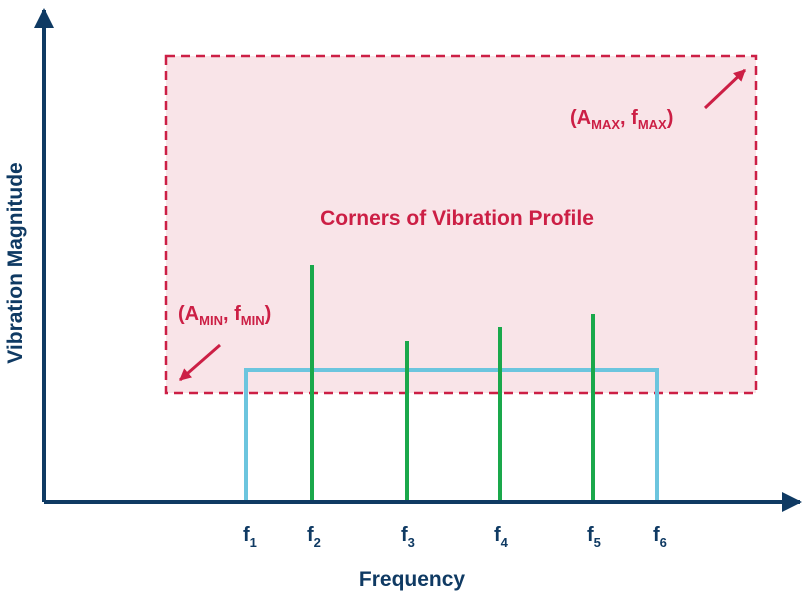 The height and width of the screenshot is (600, 811). Describe the element at coordinates (15, 262) in the screenshot. I see `y-axis-label: Vibration Magnitude` at that location.